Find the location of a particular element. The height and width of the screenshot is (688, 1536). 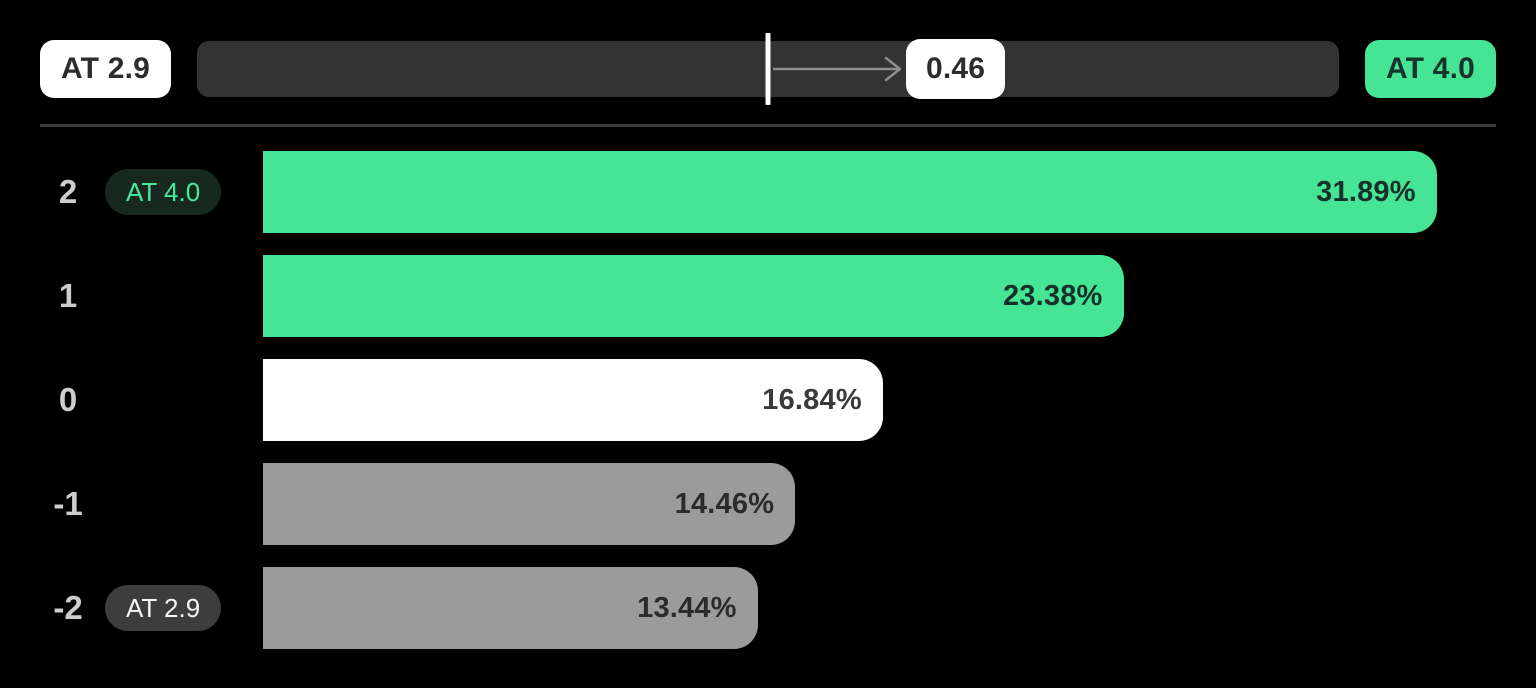

tag-slot: AT 2.9 is located at coordinates (179, 608).